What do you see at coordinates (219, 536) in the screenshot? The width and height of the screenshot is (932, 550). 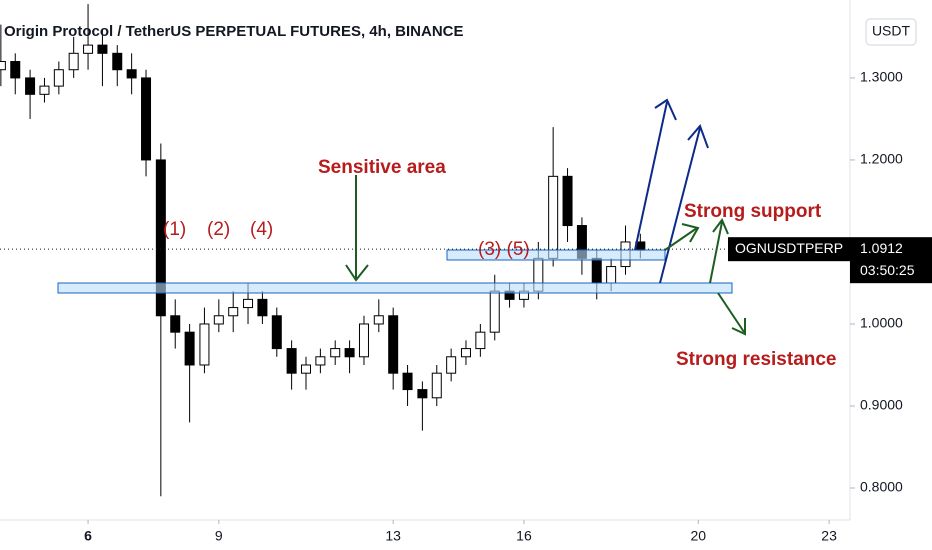 I see `x-tick-label: 9` at bounding box center [219, 536].